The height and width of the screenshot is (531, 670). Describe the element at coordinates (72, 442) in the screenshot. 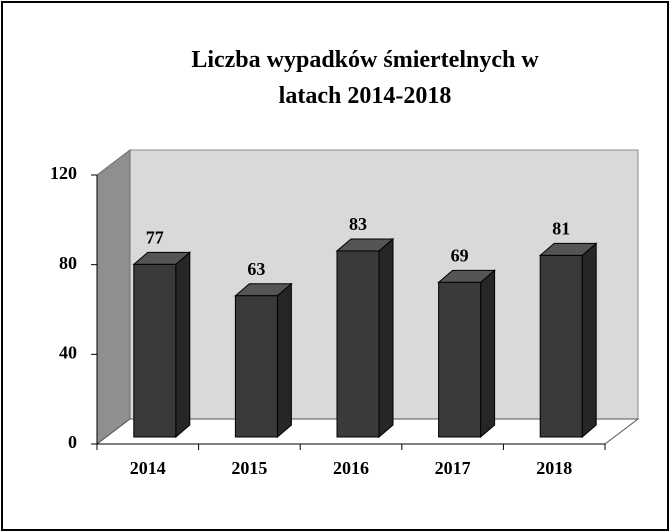

I see `y-tick-label: 0` at that location.